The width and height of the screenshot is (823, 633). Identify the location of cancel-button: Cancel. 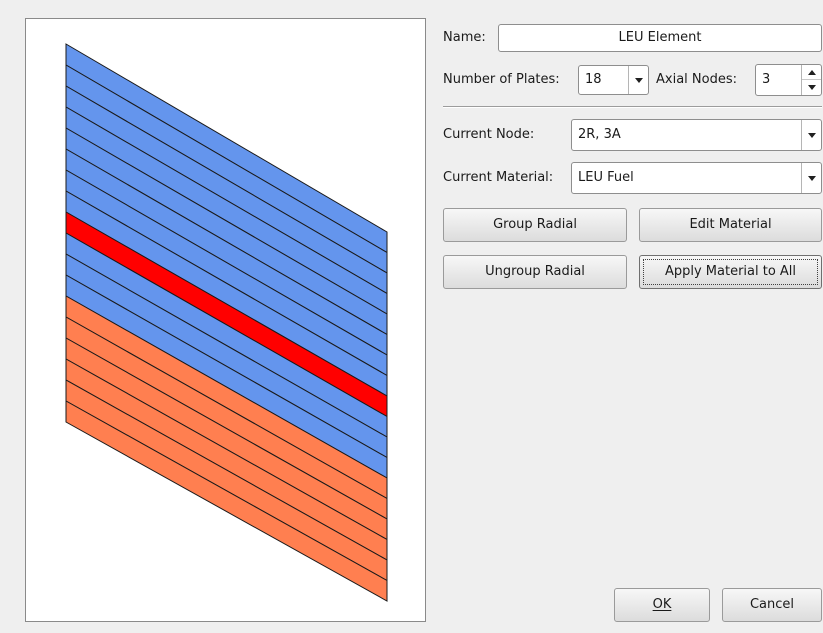
(772, 605).